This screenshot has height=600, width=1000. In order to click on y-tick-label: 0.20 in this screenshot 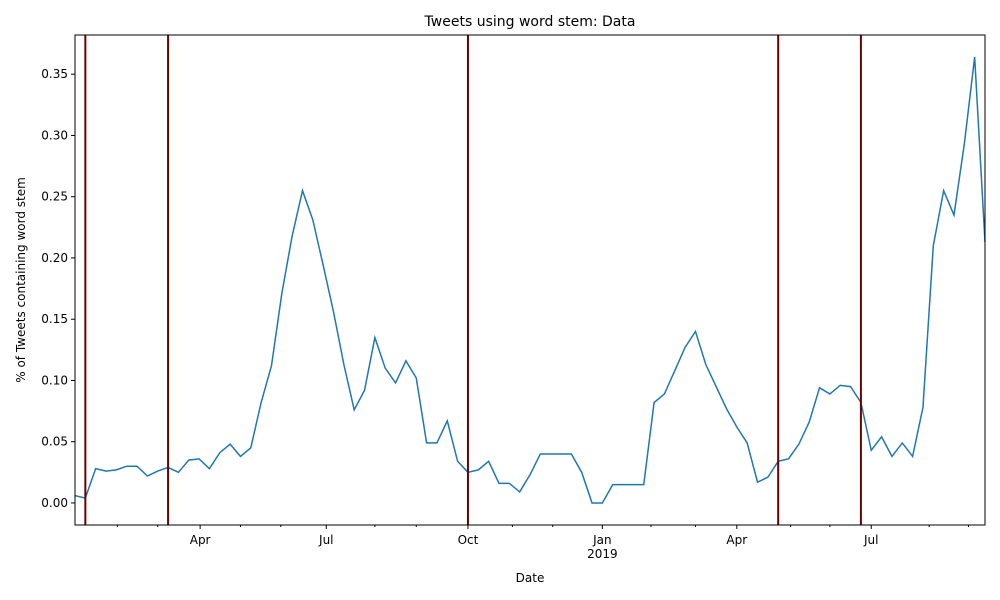, I will do `click(54, 258)`.